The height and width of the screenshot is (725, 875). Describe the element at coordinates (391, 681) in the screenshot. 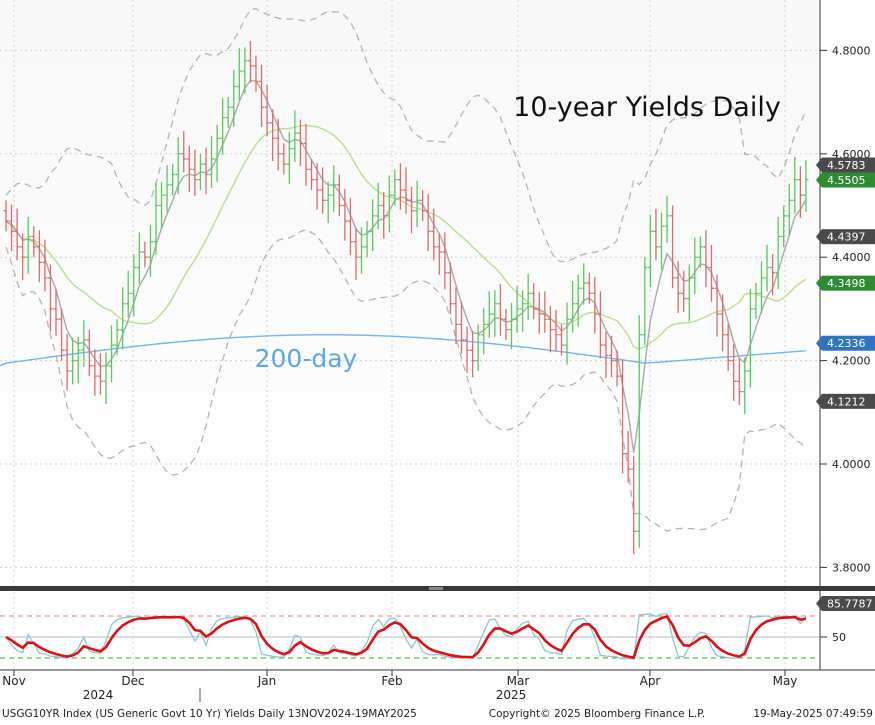

I see `x-tick-label: Feb` at that location.